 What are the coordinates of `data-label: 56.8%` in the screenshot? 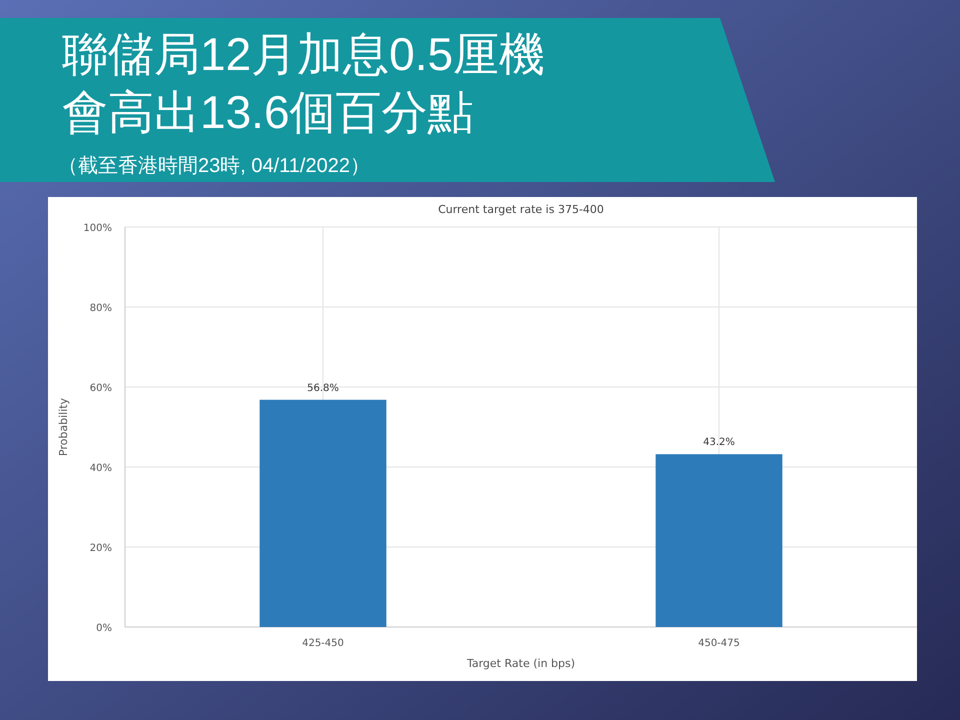 It's located at (323, 388).